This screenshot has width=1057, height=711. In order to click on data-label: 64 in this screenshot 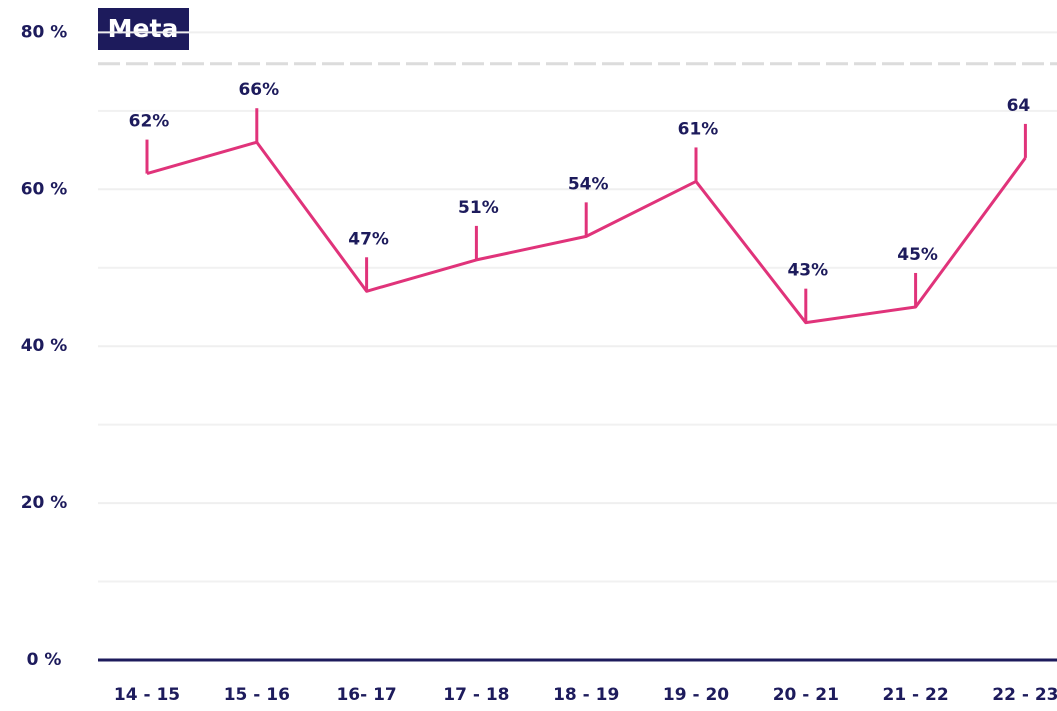, I will do `click(1019, 106)`.